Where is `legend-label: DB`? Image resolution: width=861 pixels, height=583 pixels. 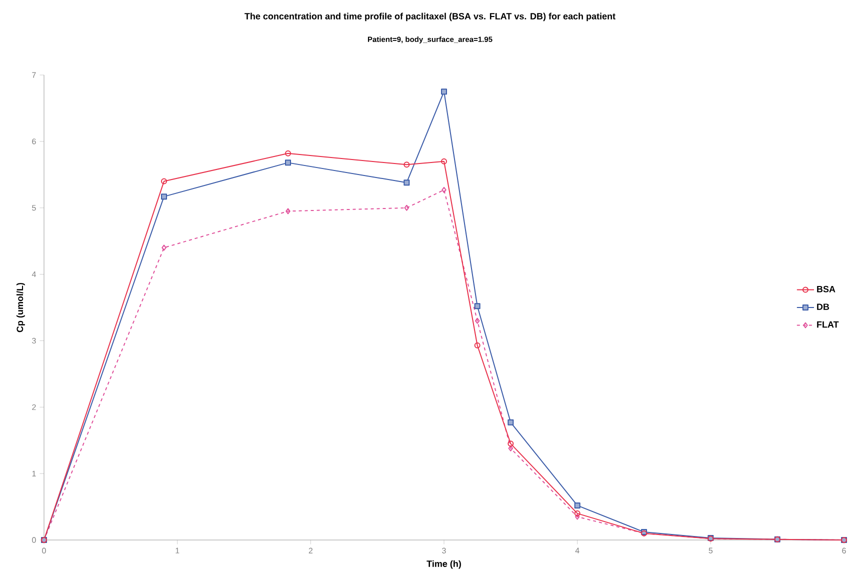
legend-label: DB is located at coordinates (823, 307).